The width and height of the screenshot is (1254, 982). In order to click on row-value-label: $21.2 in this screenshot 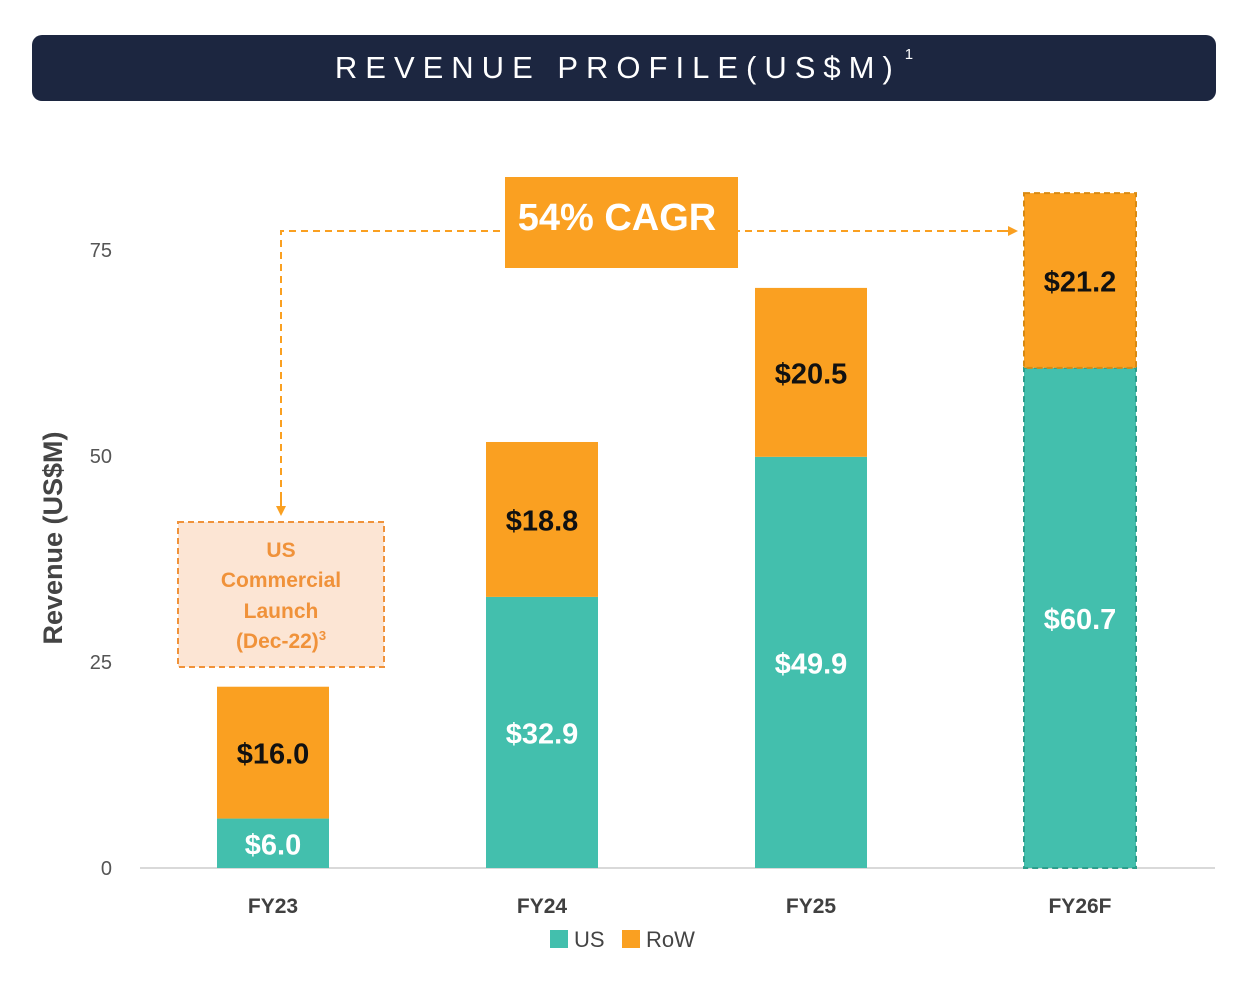, I will do `click(1080, 282)`.